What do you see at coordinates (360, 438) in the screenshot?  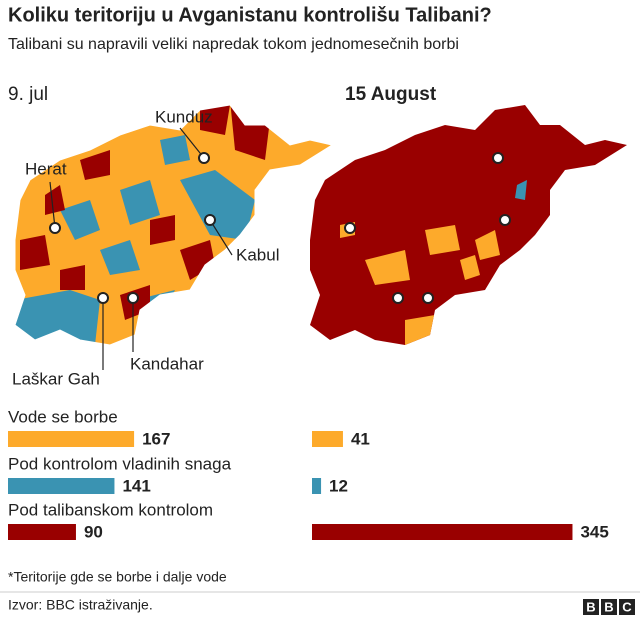 I see `value-label: 41` at bounding box center [360, 438].